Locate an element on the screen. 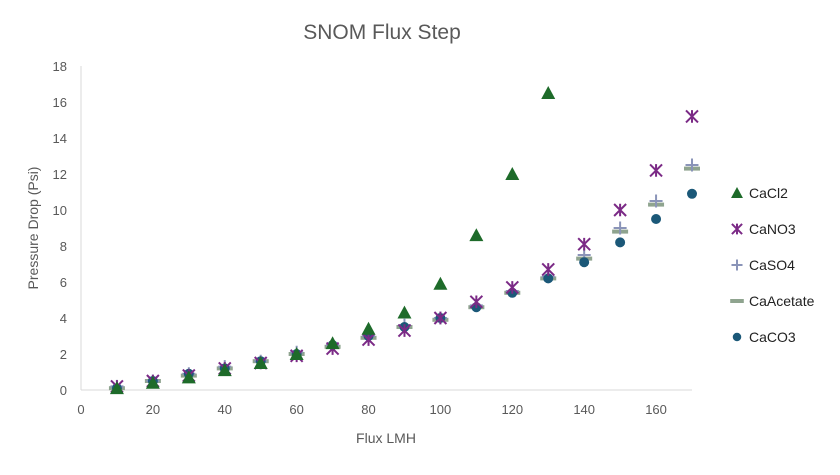 This screenshot has width=840, height=475. x-tick-label: 80 is located at coordinates (368, 409).